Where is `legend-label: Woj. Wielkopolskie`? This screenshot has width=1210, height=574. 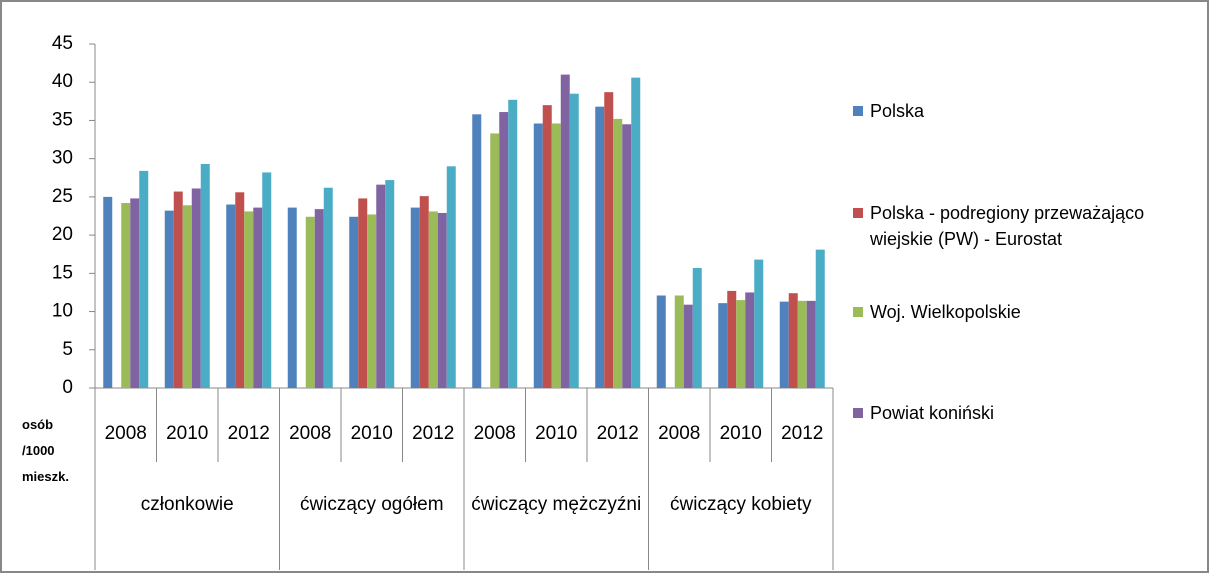 legend-label: Woj. Wielkopolskie is located at coordinates (945, 312).